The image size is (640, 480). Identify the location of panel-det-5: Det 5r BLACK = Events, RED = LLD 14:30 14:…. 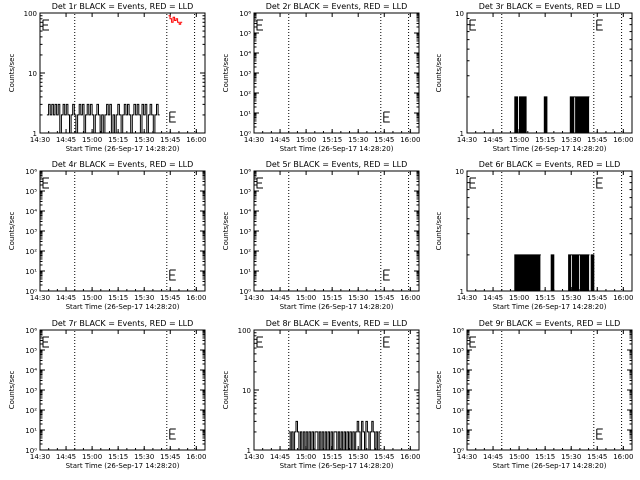
(321, 235).